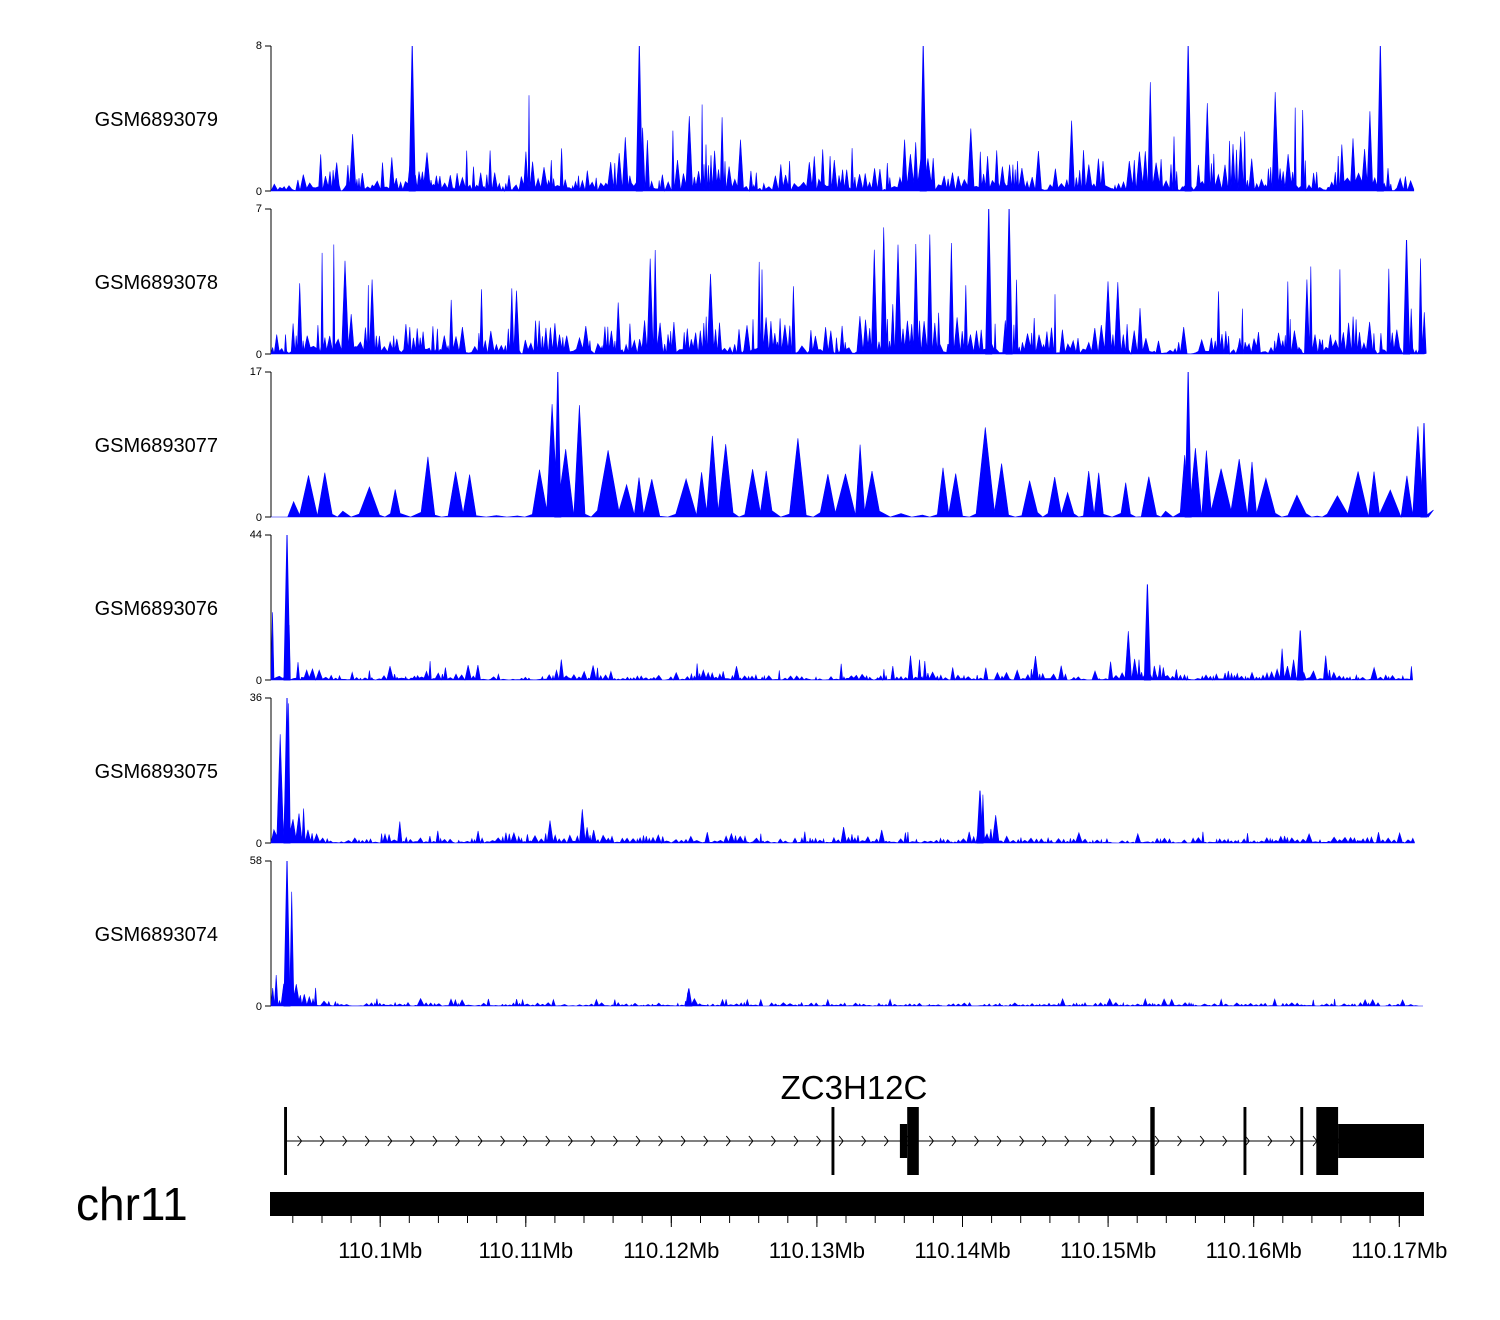 Image resolution: width=1500 pixels, height=1320 pixels. What do you see at coordinates (1108, 1250) in the screenshot?
I see `axis-tick-label: 110.15Mb` at bounding box center [1108, 1250].